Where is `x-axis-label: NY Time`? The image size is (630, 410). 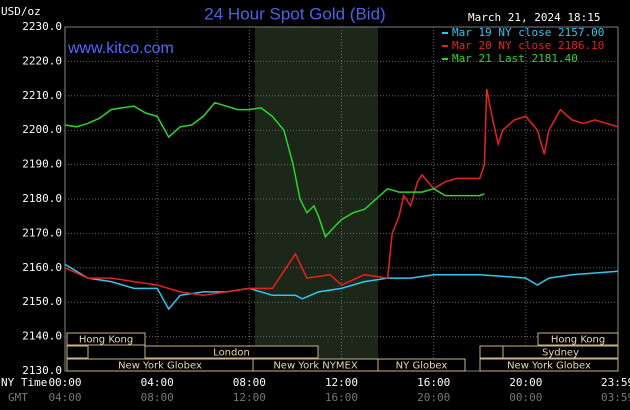 x-axis-label: NY Time is located at coordinates (24, 382).